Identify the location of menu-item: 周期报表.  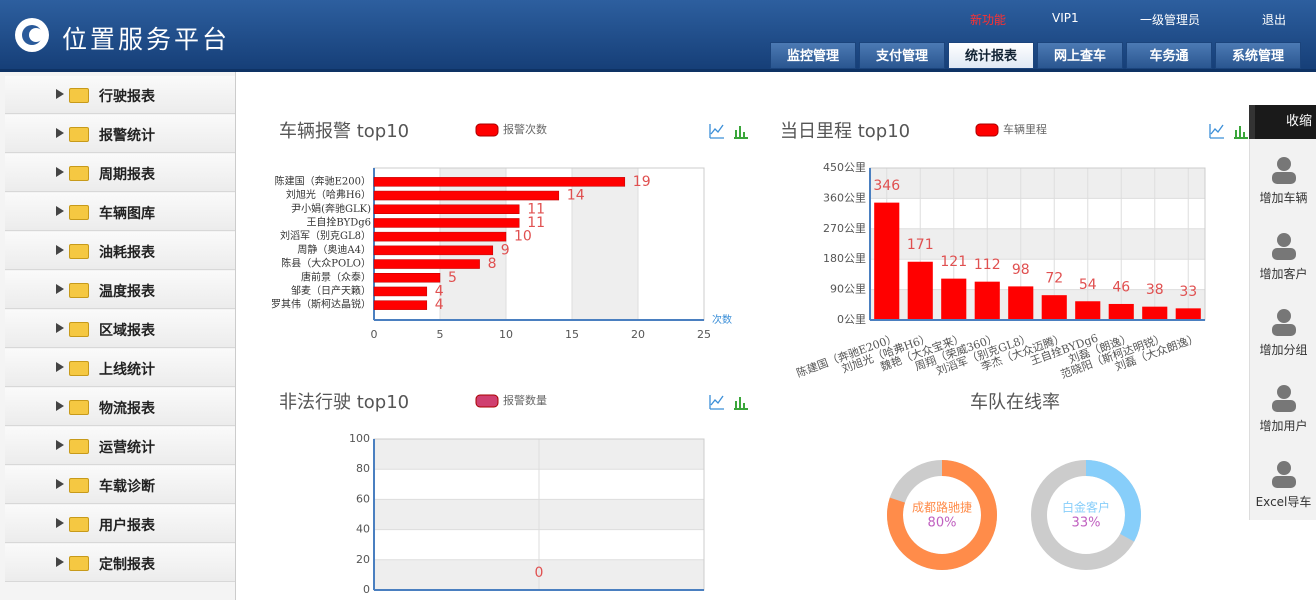
(120, 173).